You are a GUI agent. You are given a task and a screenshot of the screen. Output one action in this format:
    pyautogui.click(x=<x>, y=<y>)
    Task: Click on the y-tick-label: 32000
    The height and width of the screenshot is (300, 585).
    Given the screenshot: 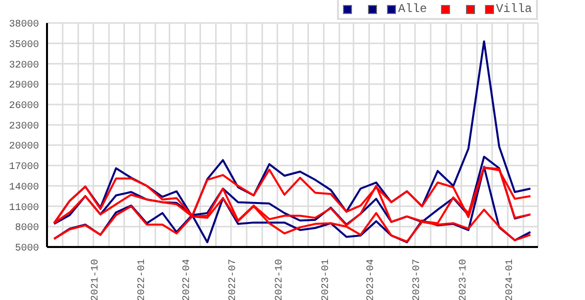 What is the action you would take?
    pyautogui.click(x=23, y=66)
    